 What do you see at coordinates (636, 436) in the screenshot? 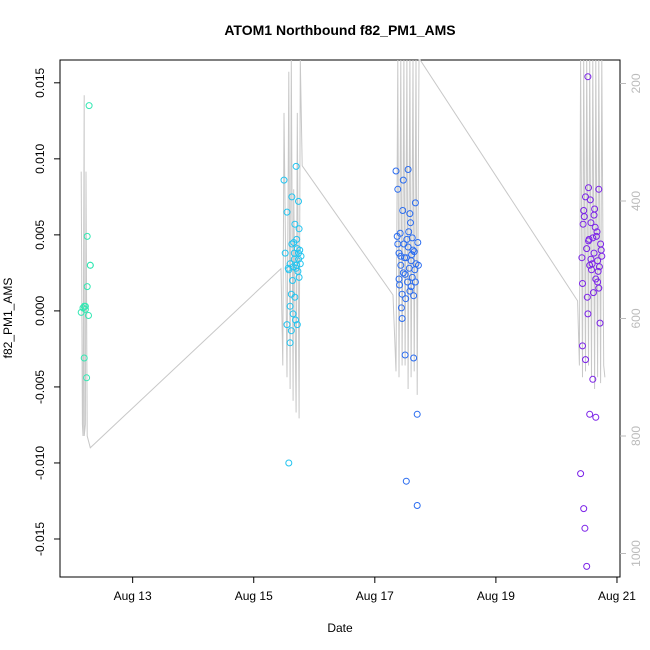
I see `y2-tick-label: 800` at bounding box center [636, 436].